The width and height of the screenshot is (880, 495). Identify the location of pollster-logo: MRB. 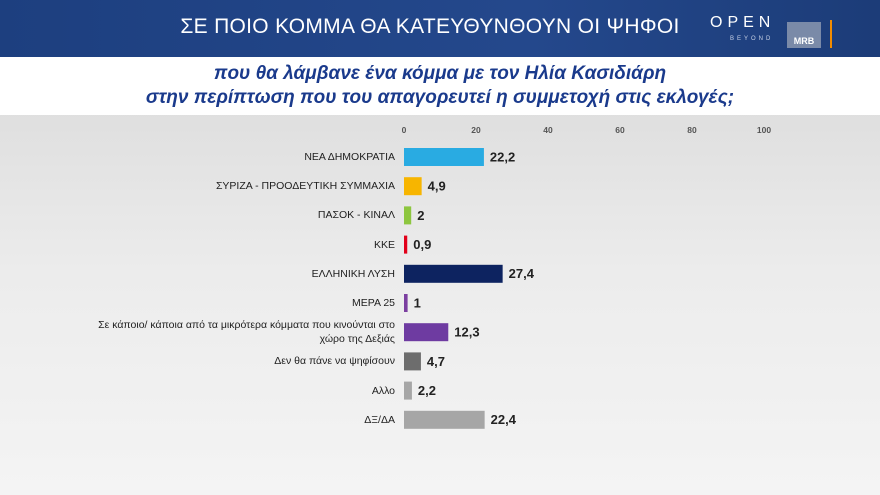
(804, 35).